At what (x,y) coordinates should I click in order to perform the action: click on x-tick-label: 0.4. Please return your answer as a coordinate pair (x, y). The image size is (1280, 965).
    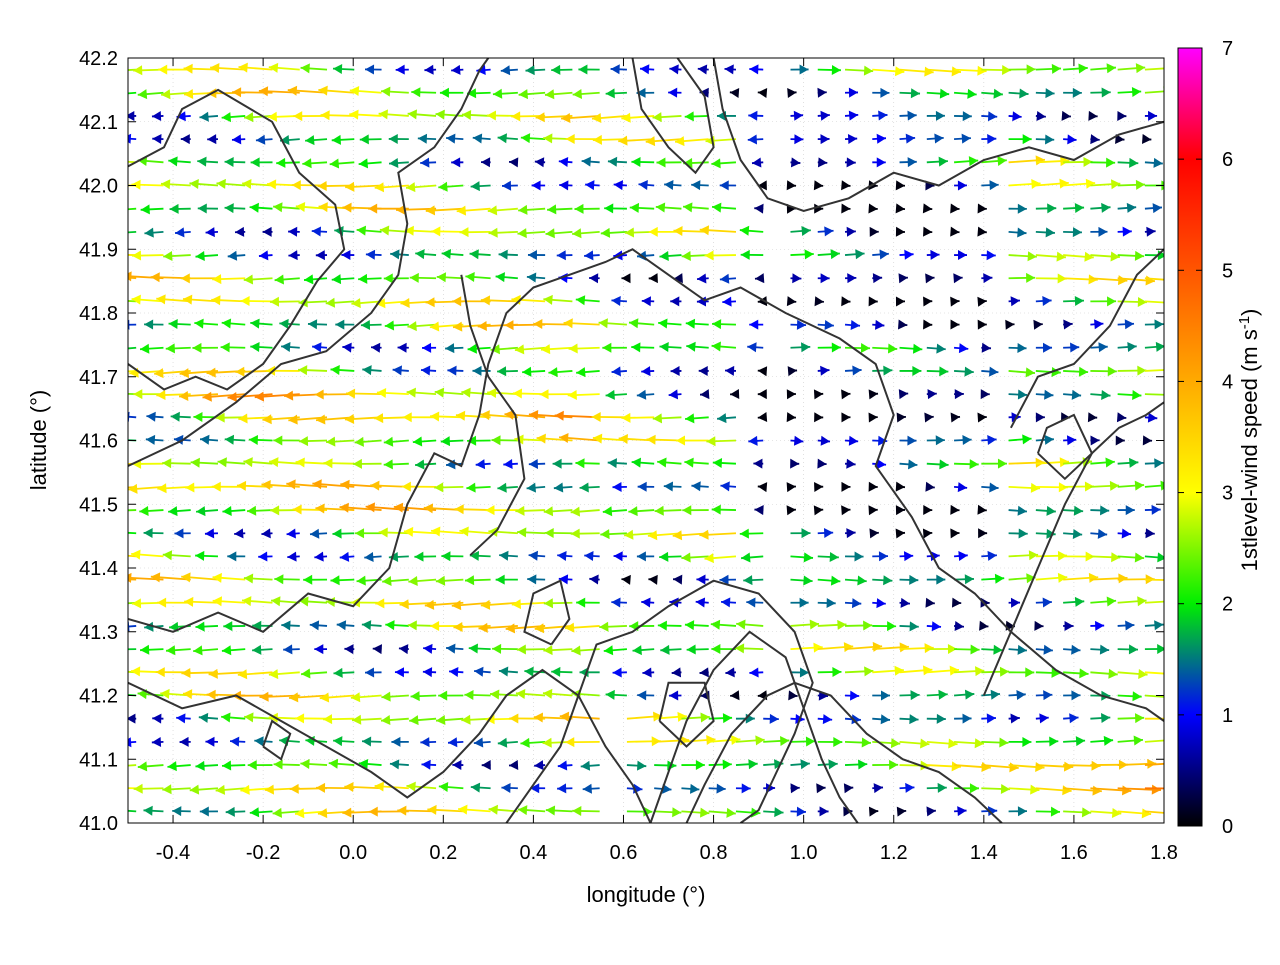
    Looking at the image, I should click on (533, 853).